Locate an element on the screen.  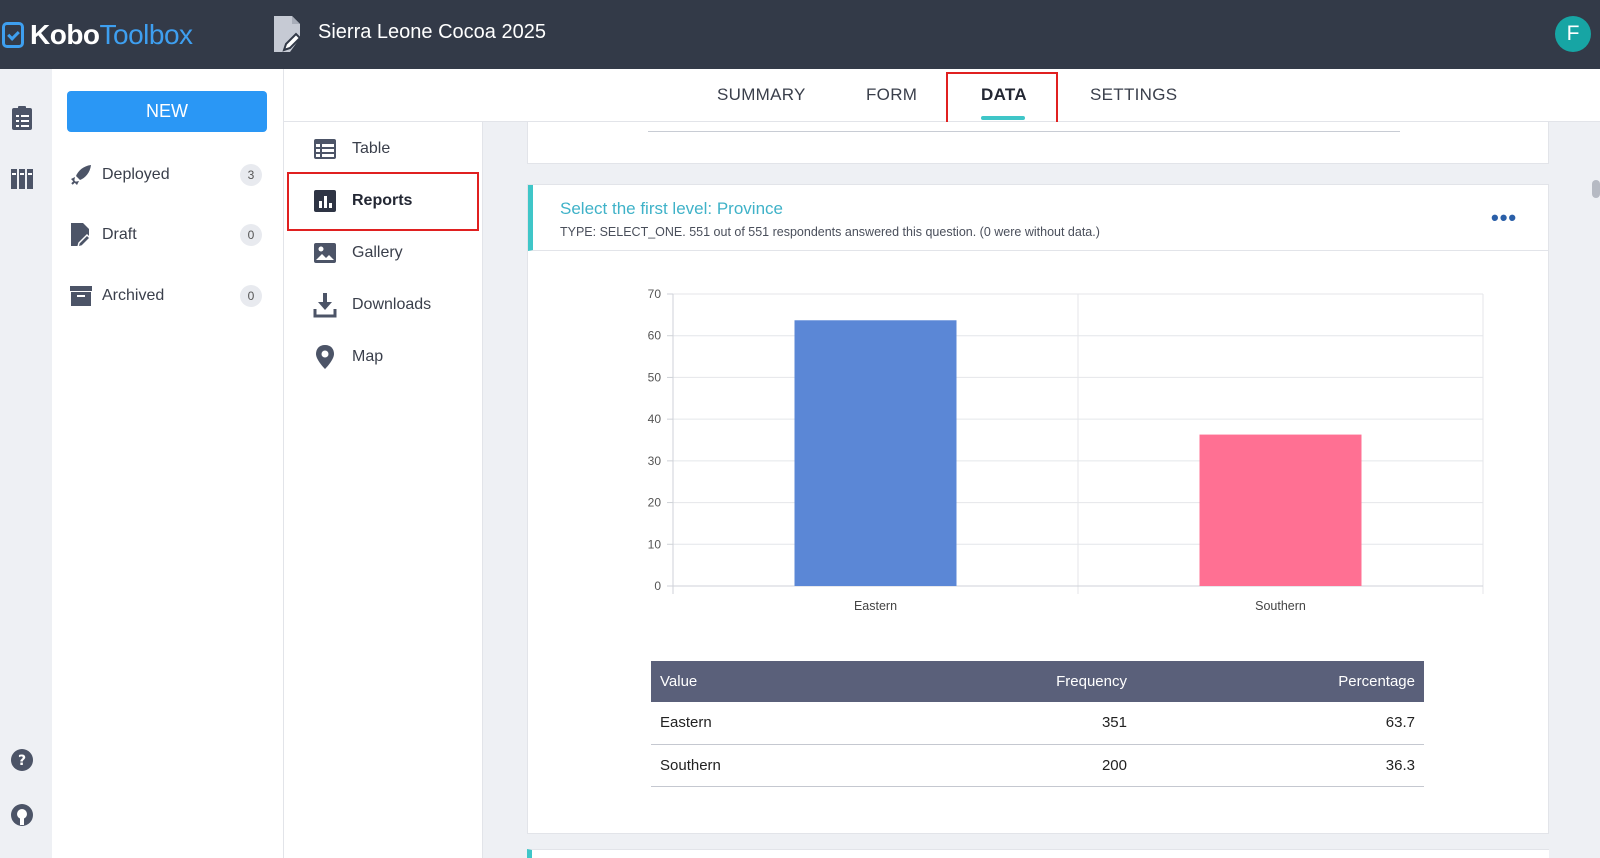
github-icon is located at coordinates (22, 815).